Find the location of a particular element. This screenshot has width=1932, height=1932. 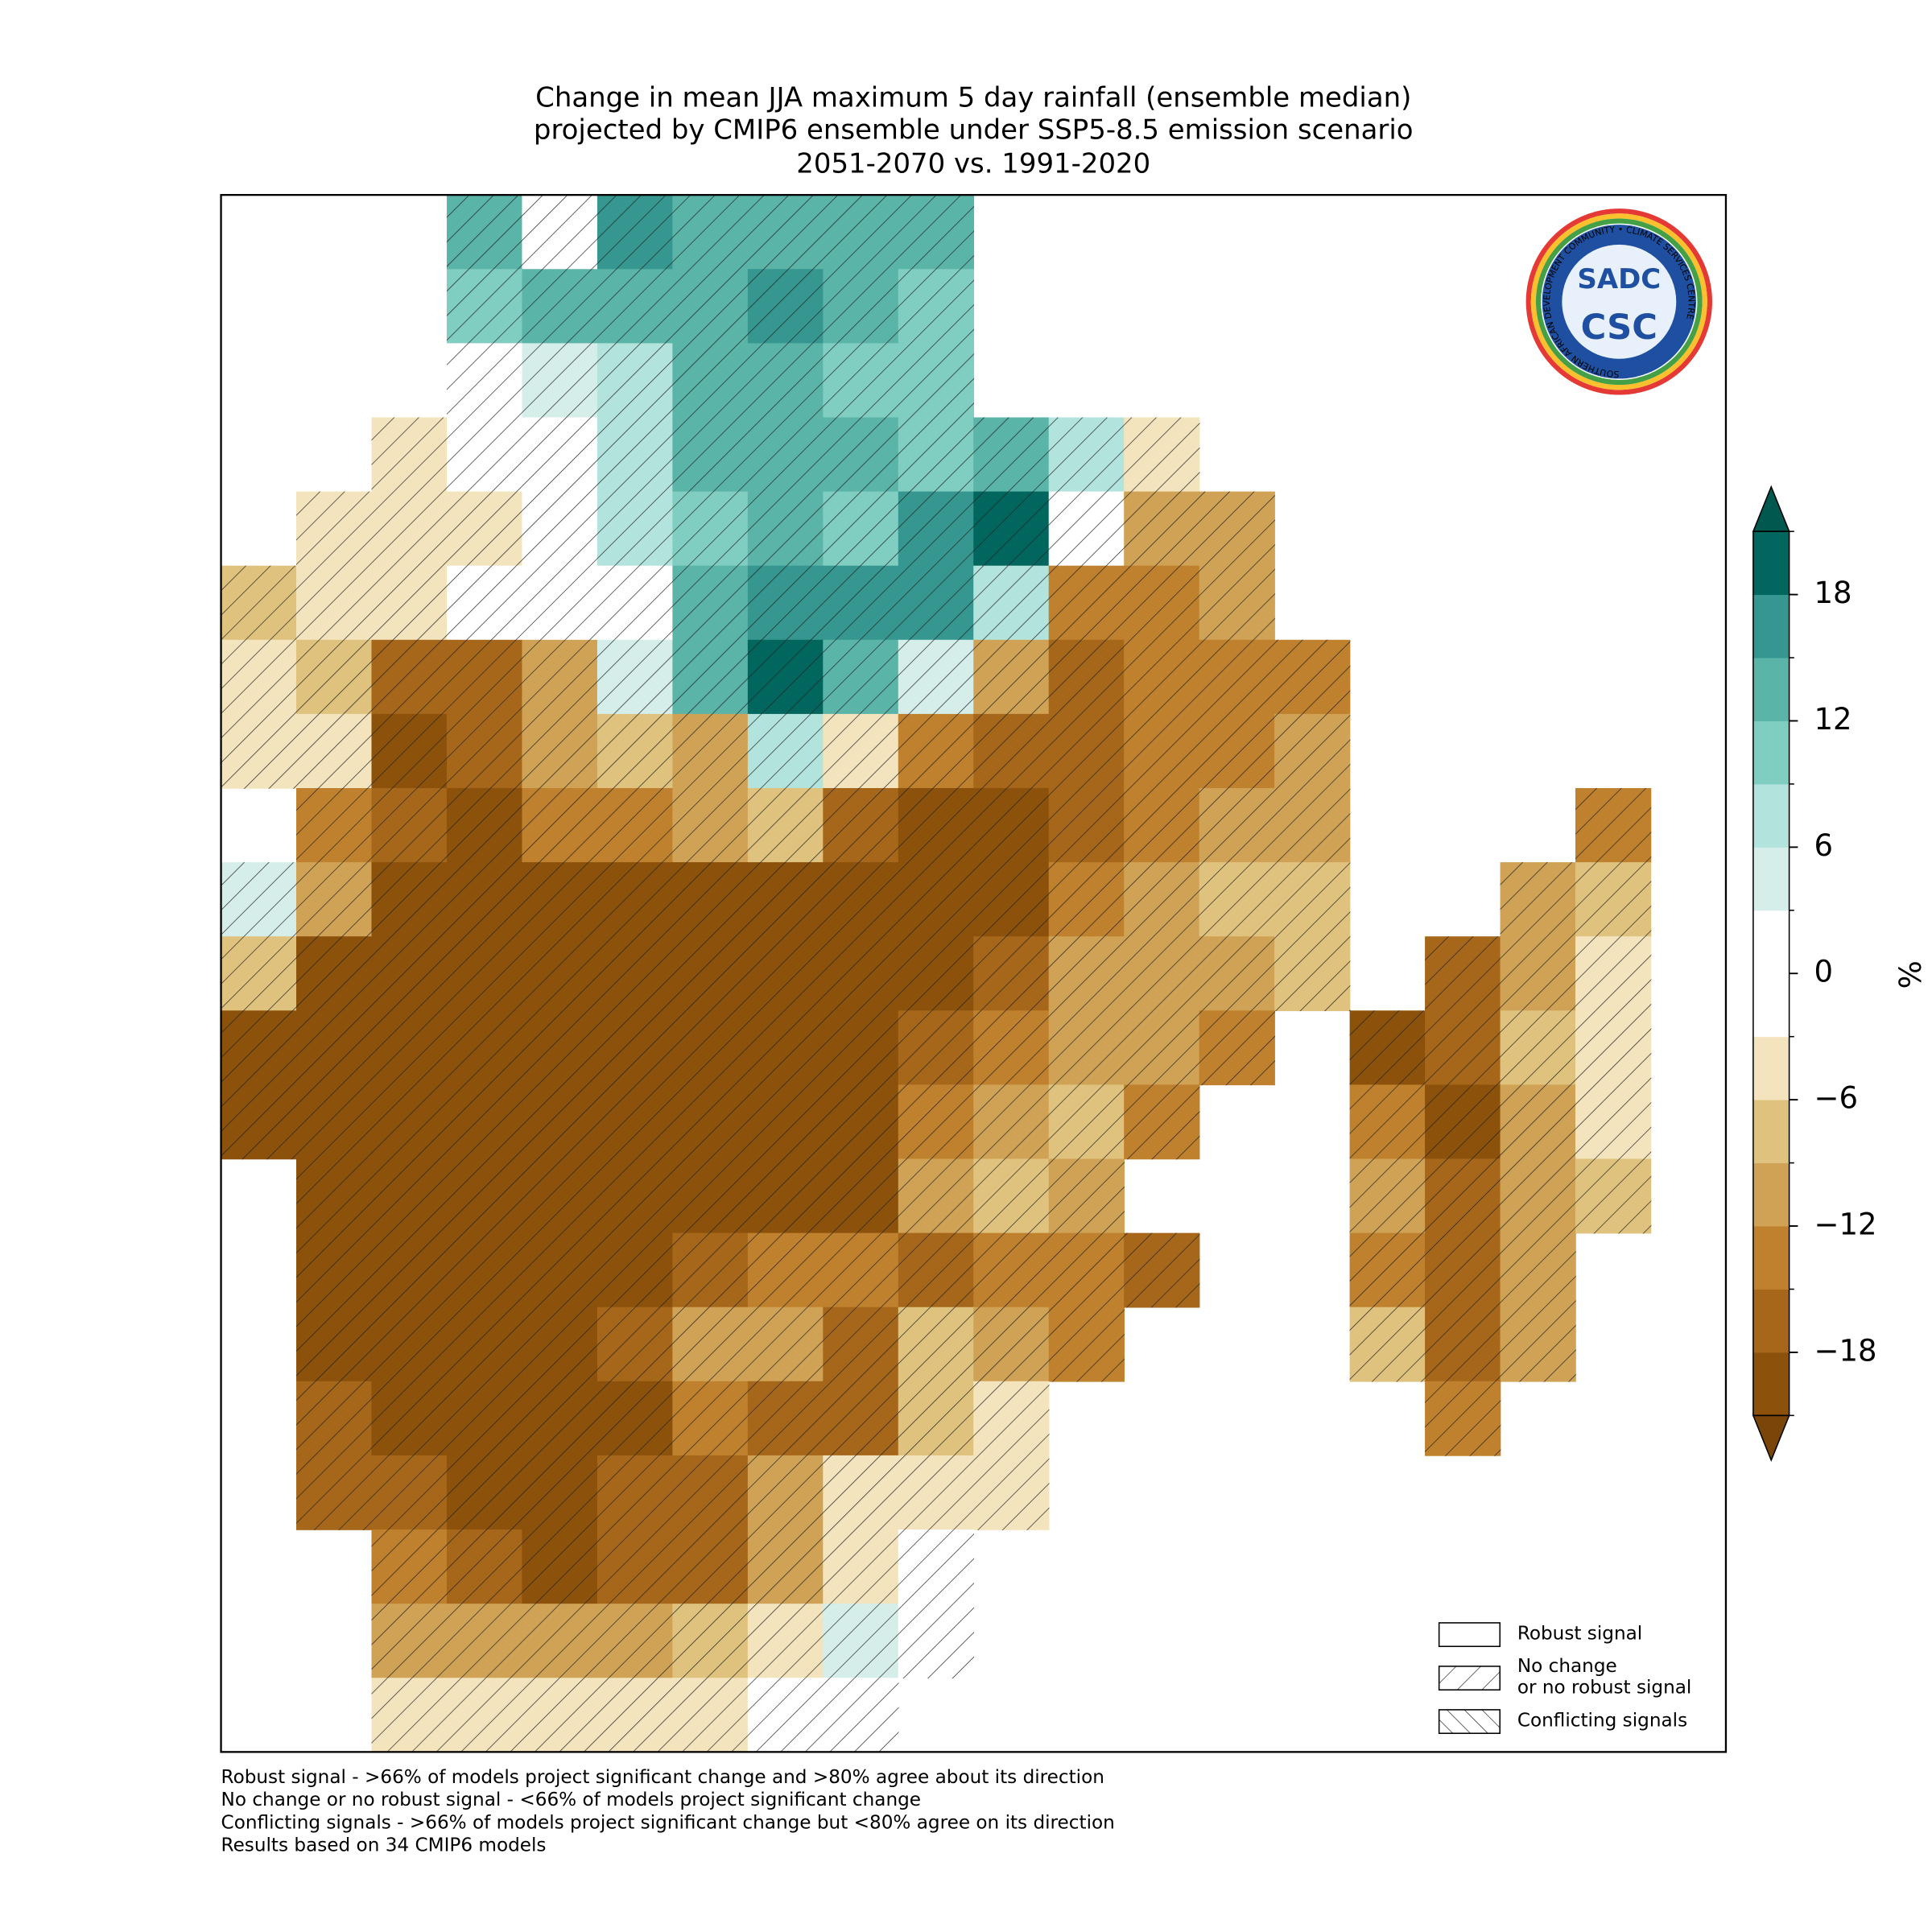

colorbar-tick-label: 12 is located at coordinates (1833, 719).